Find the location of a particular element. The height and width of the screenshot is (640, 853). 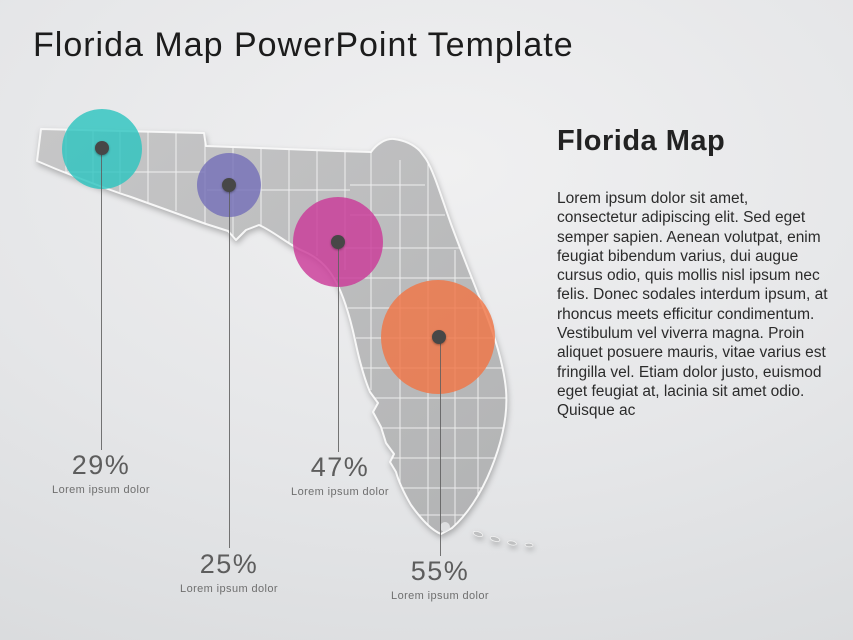

marker-3-pin-dot is located at coordinates (338, 242).